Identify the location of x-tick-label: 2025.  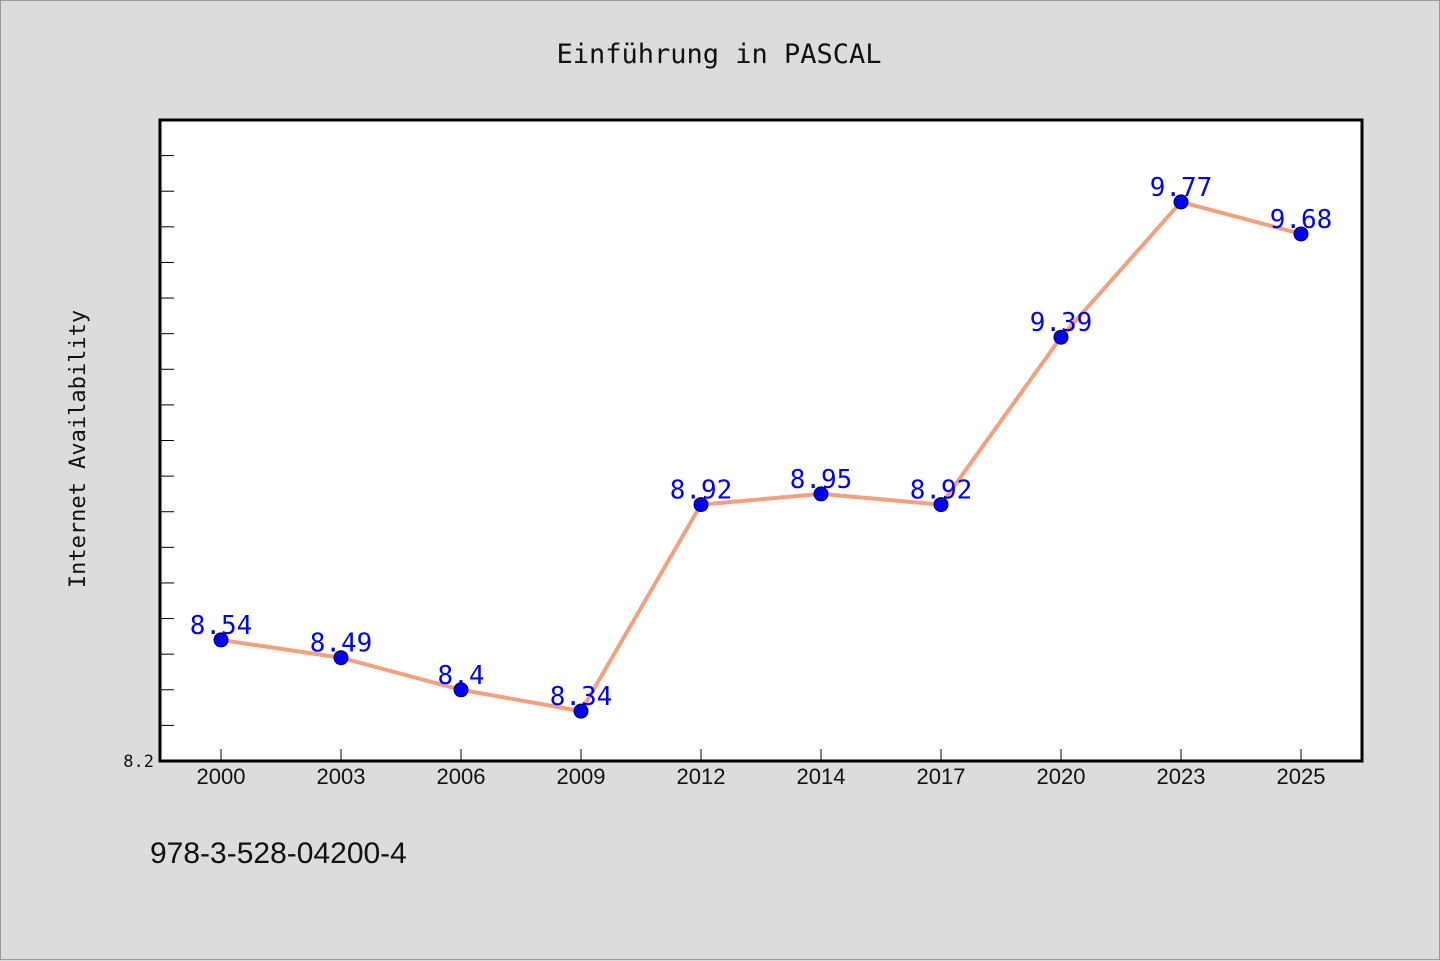
(1301, 776).